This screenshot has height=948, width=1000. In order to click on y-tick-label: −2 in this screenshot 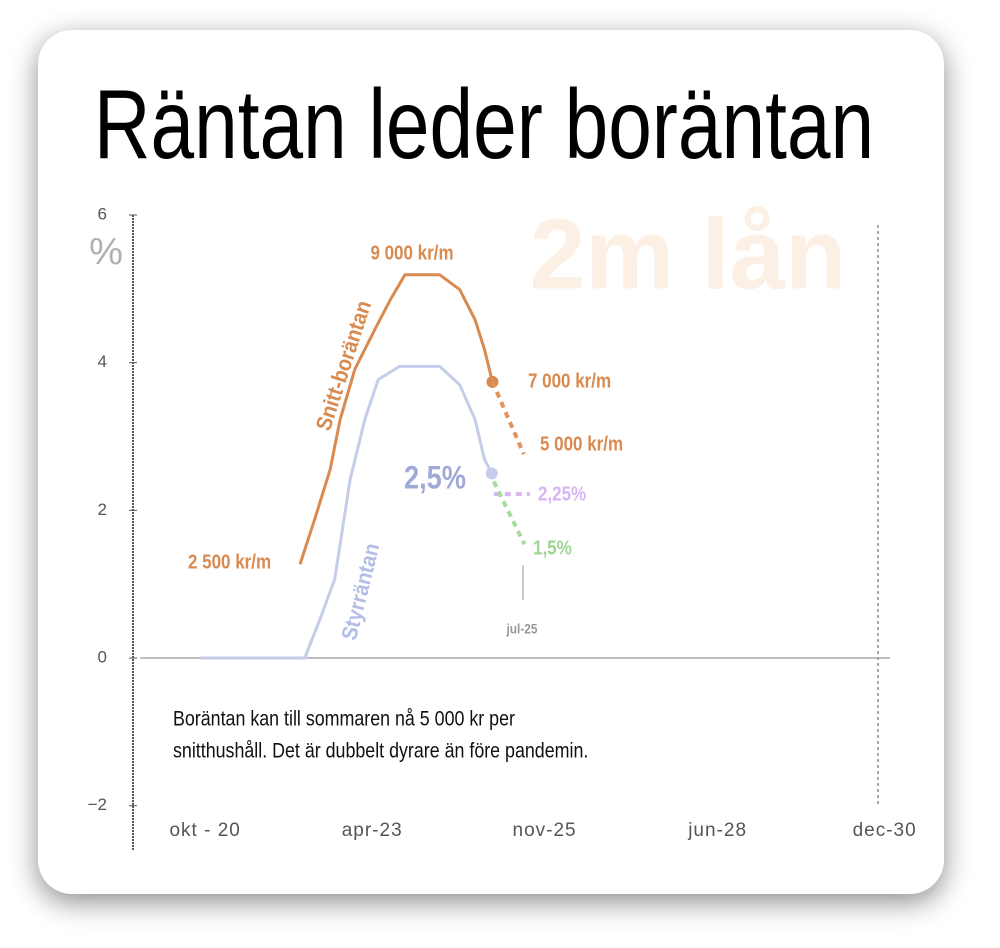, I will do `click(97, 804)`.